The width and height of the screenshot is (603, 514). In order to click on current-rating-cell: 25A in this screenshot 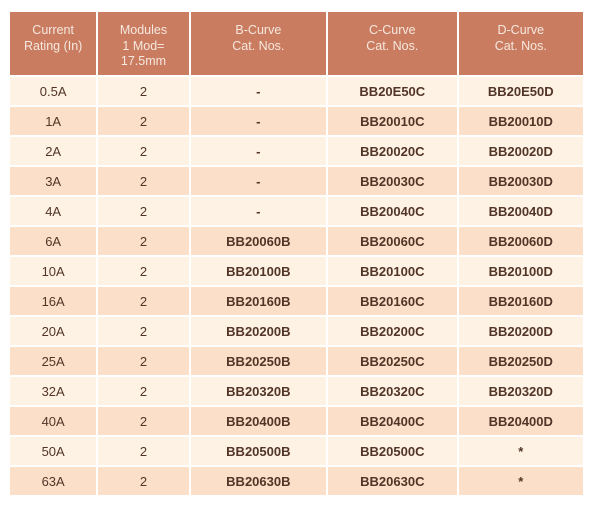, I will do `click(53, 361)`.